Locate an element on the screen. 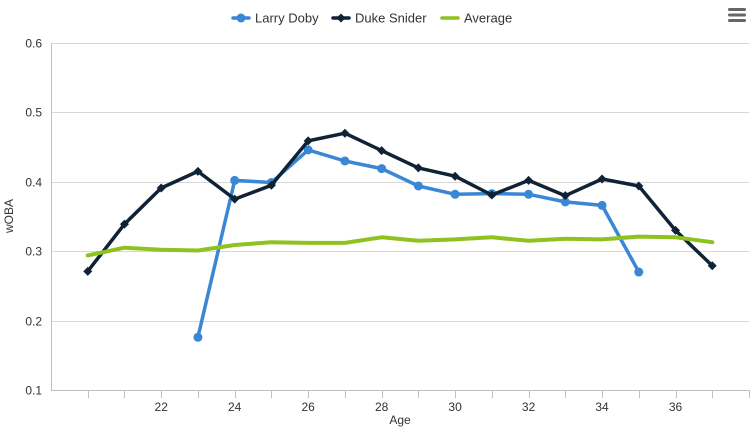  legend-item-larry-doby: Larry Doby is located at coordinates (275, 18).